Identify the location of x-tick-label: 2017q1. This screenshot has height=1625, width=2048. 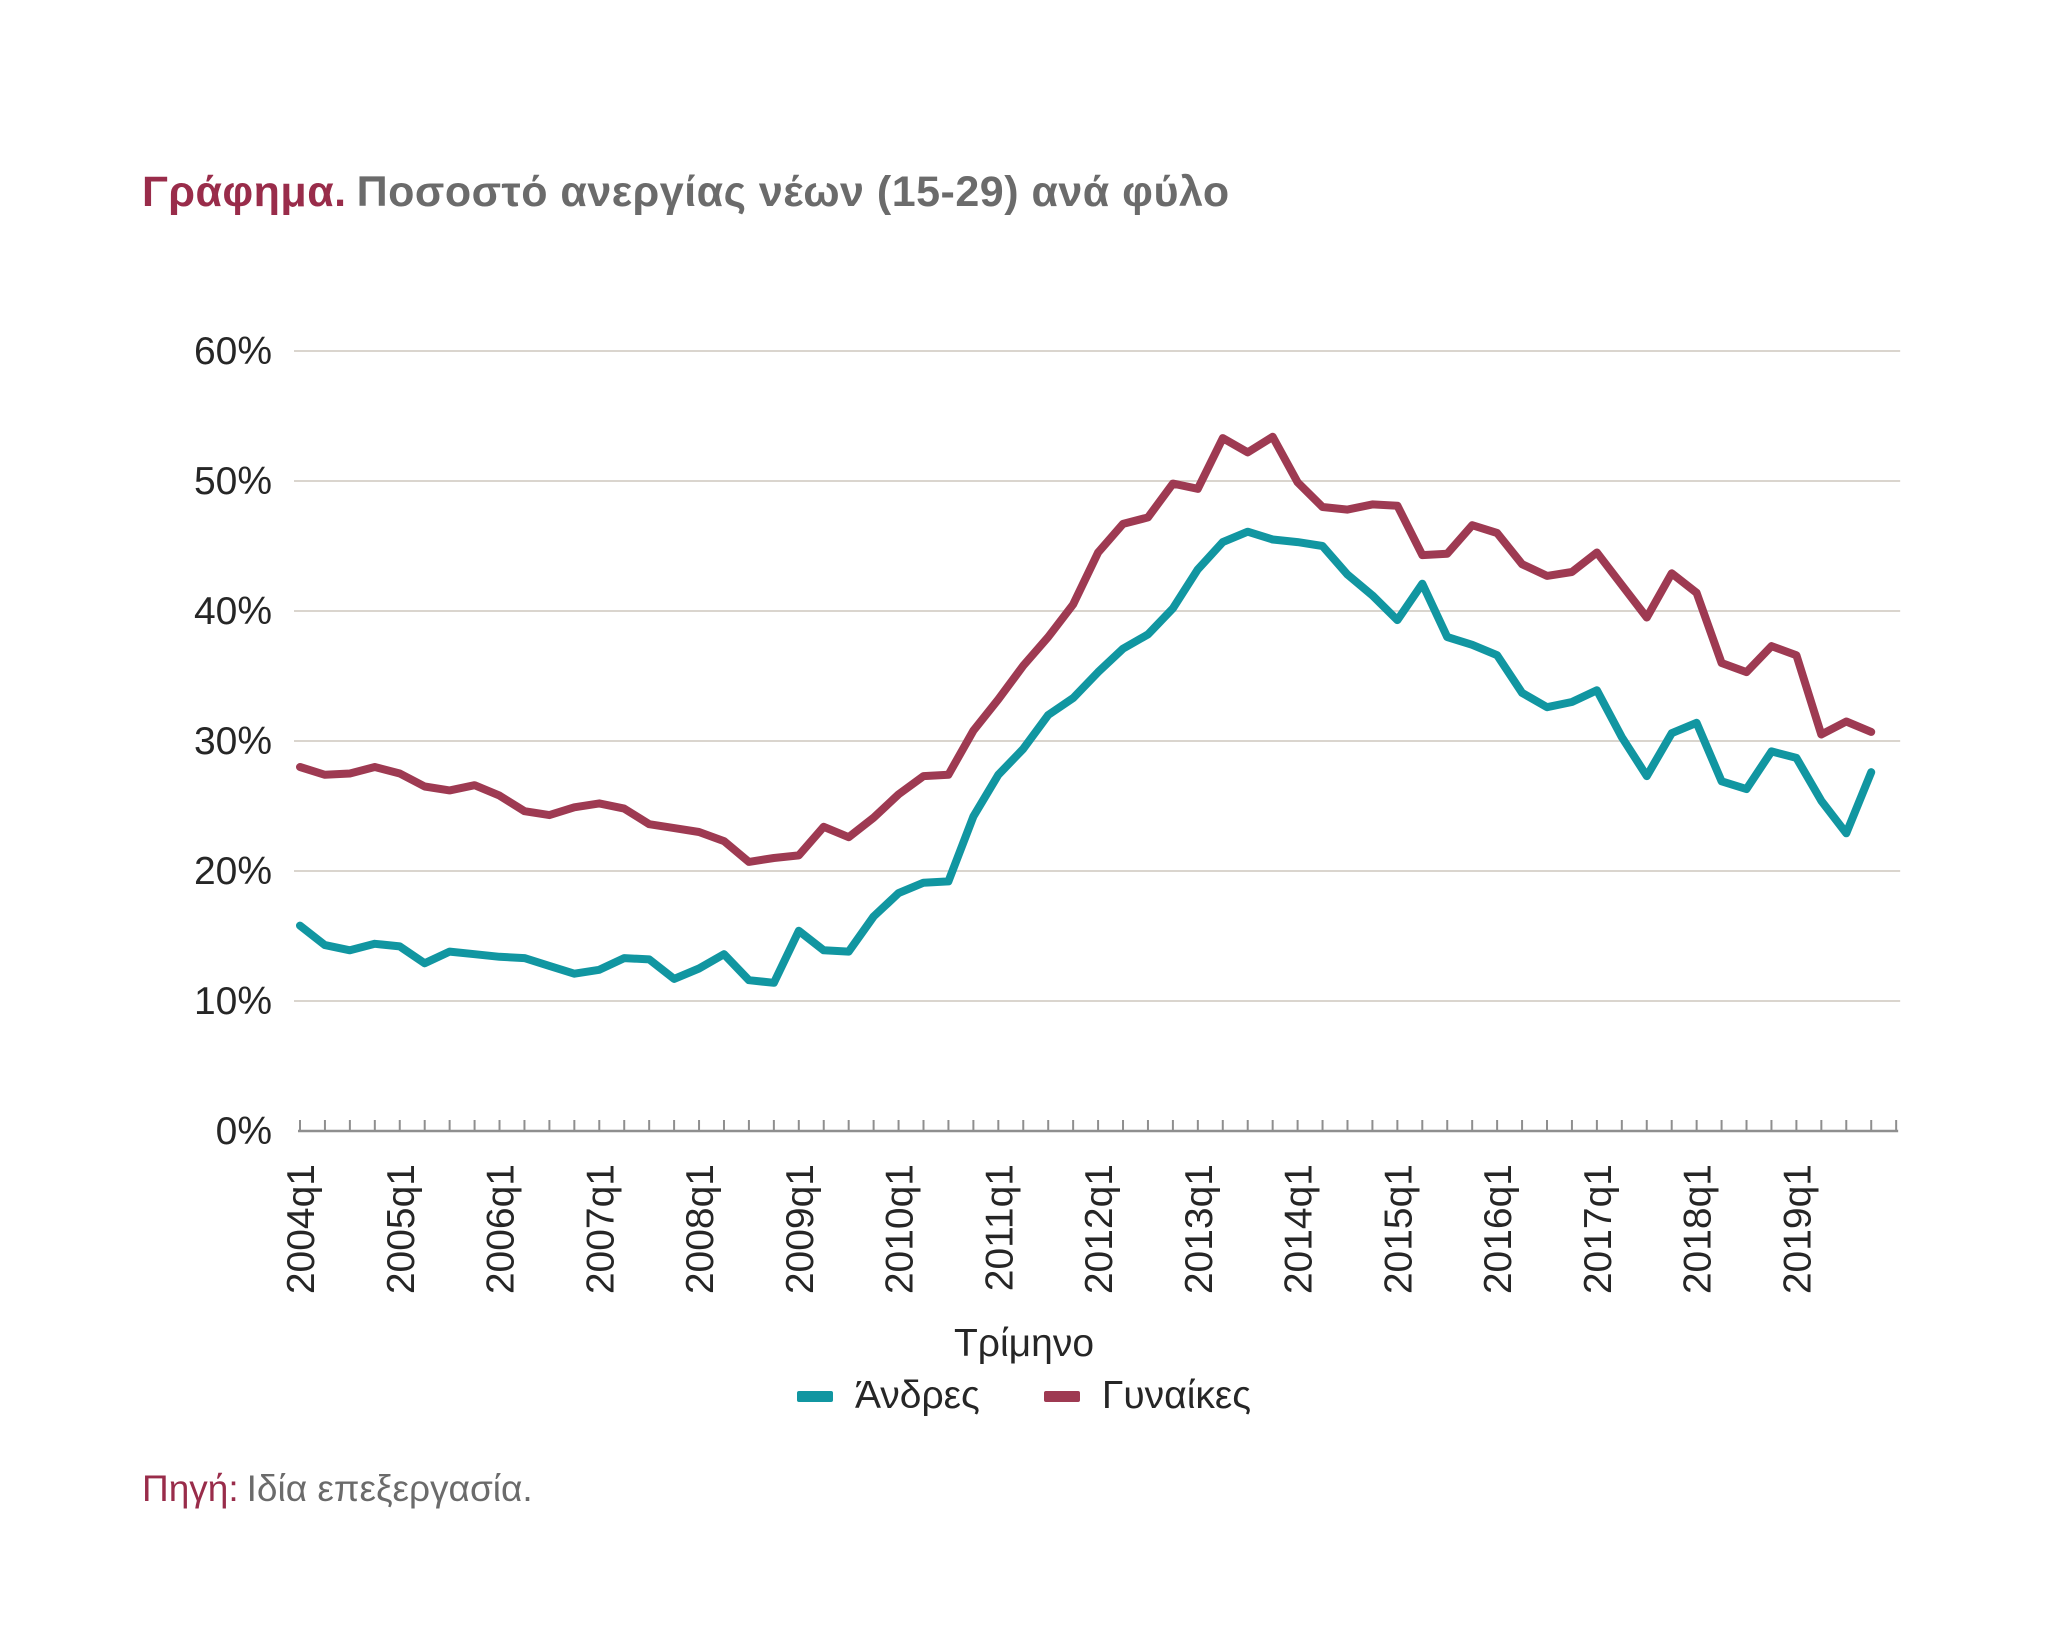
(1598, 1229).